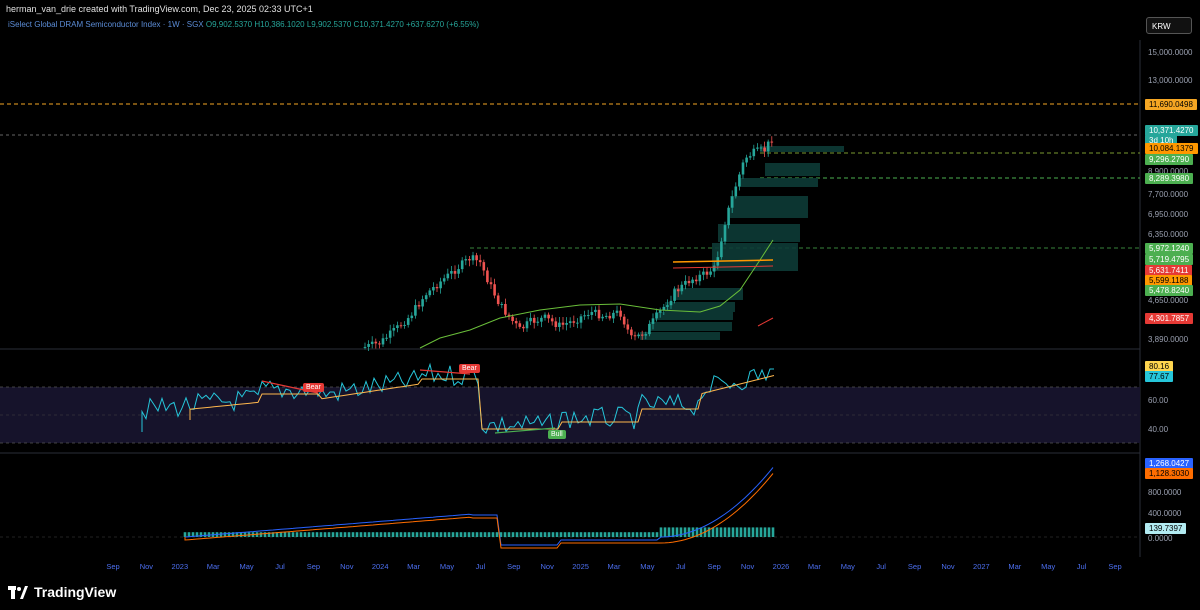 This screenshot has height=610, width=1200. I want to click on time-axis-label: Nov, so click(747, 566).